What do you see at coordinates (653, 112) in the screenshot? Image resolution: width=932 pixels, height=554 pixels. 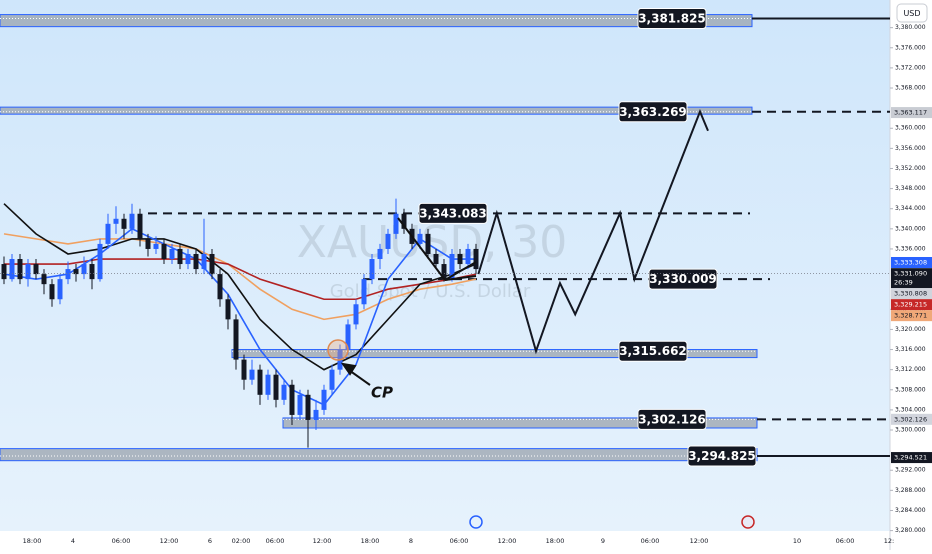 I see `level-label: 3,363.269` at bounding box center [653, 112].